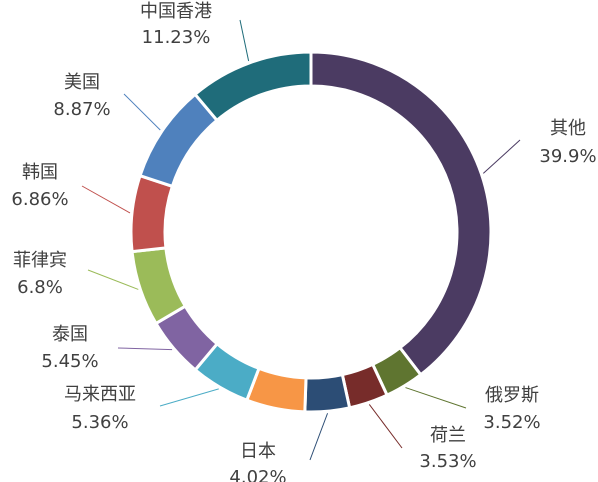  What do you see at coordinates (100, 394) in the screenshot?
I see `slice-name-label: 马来西亚` at bounding box center [100, 394].